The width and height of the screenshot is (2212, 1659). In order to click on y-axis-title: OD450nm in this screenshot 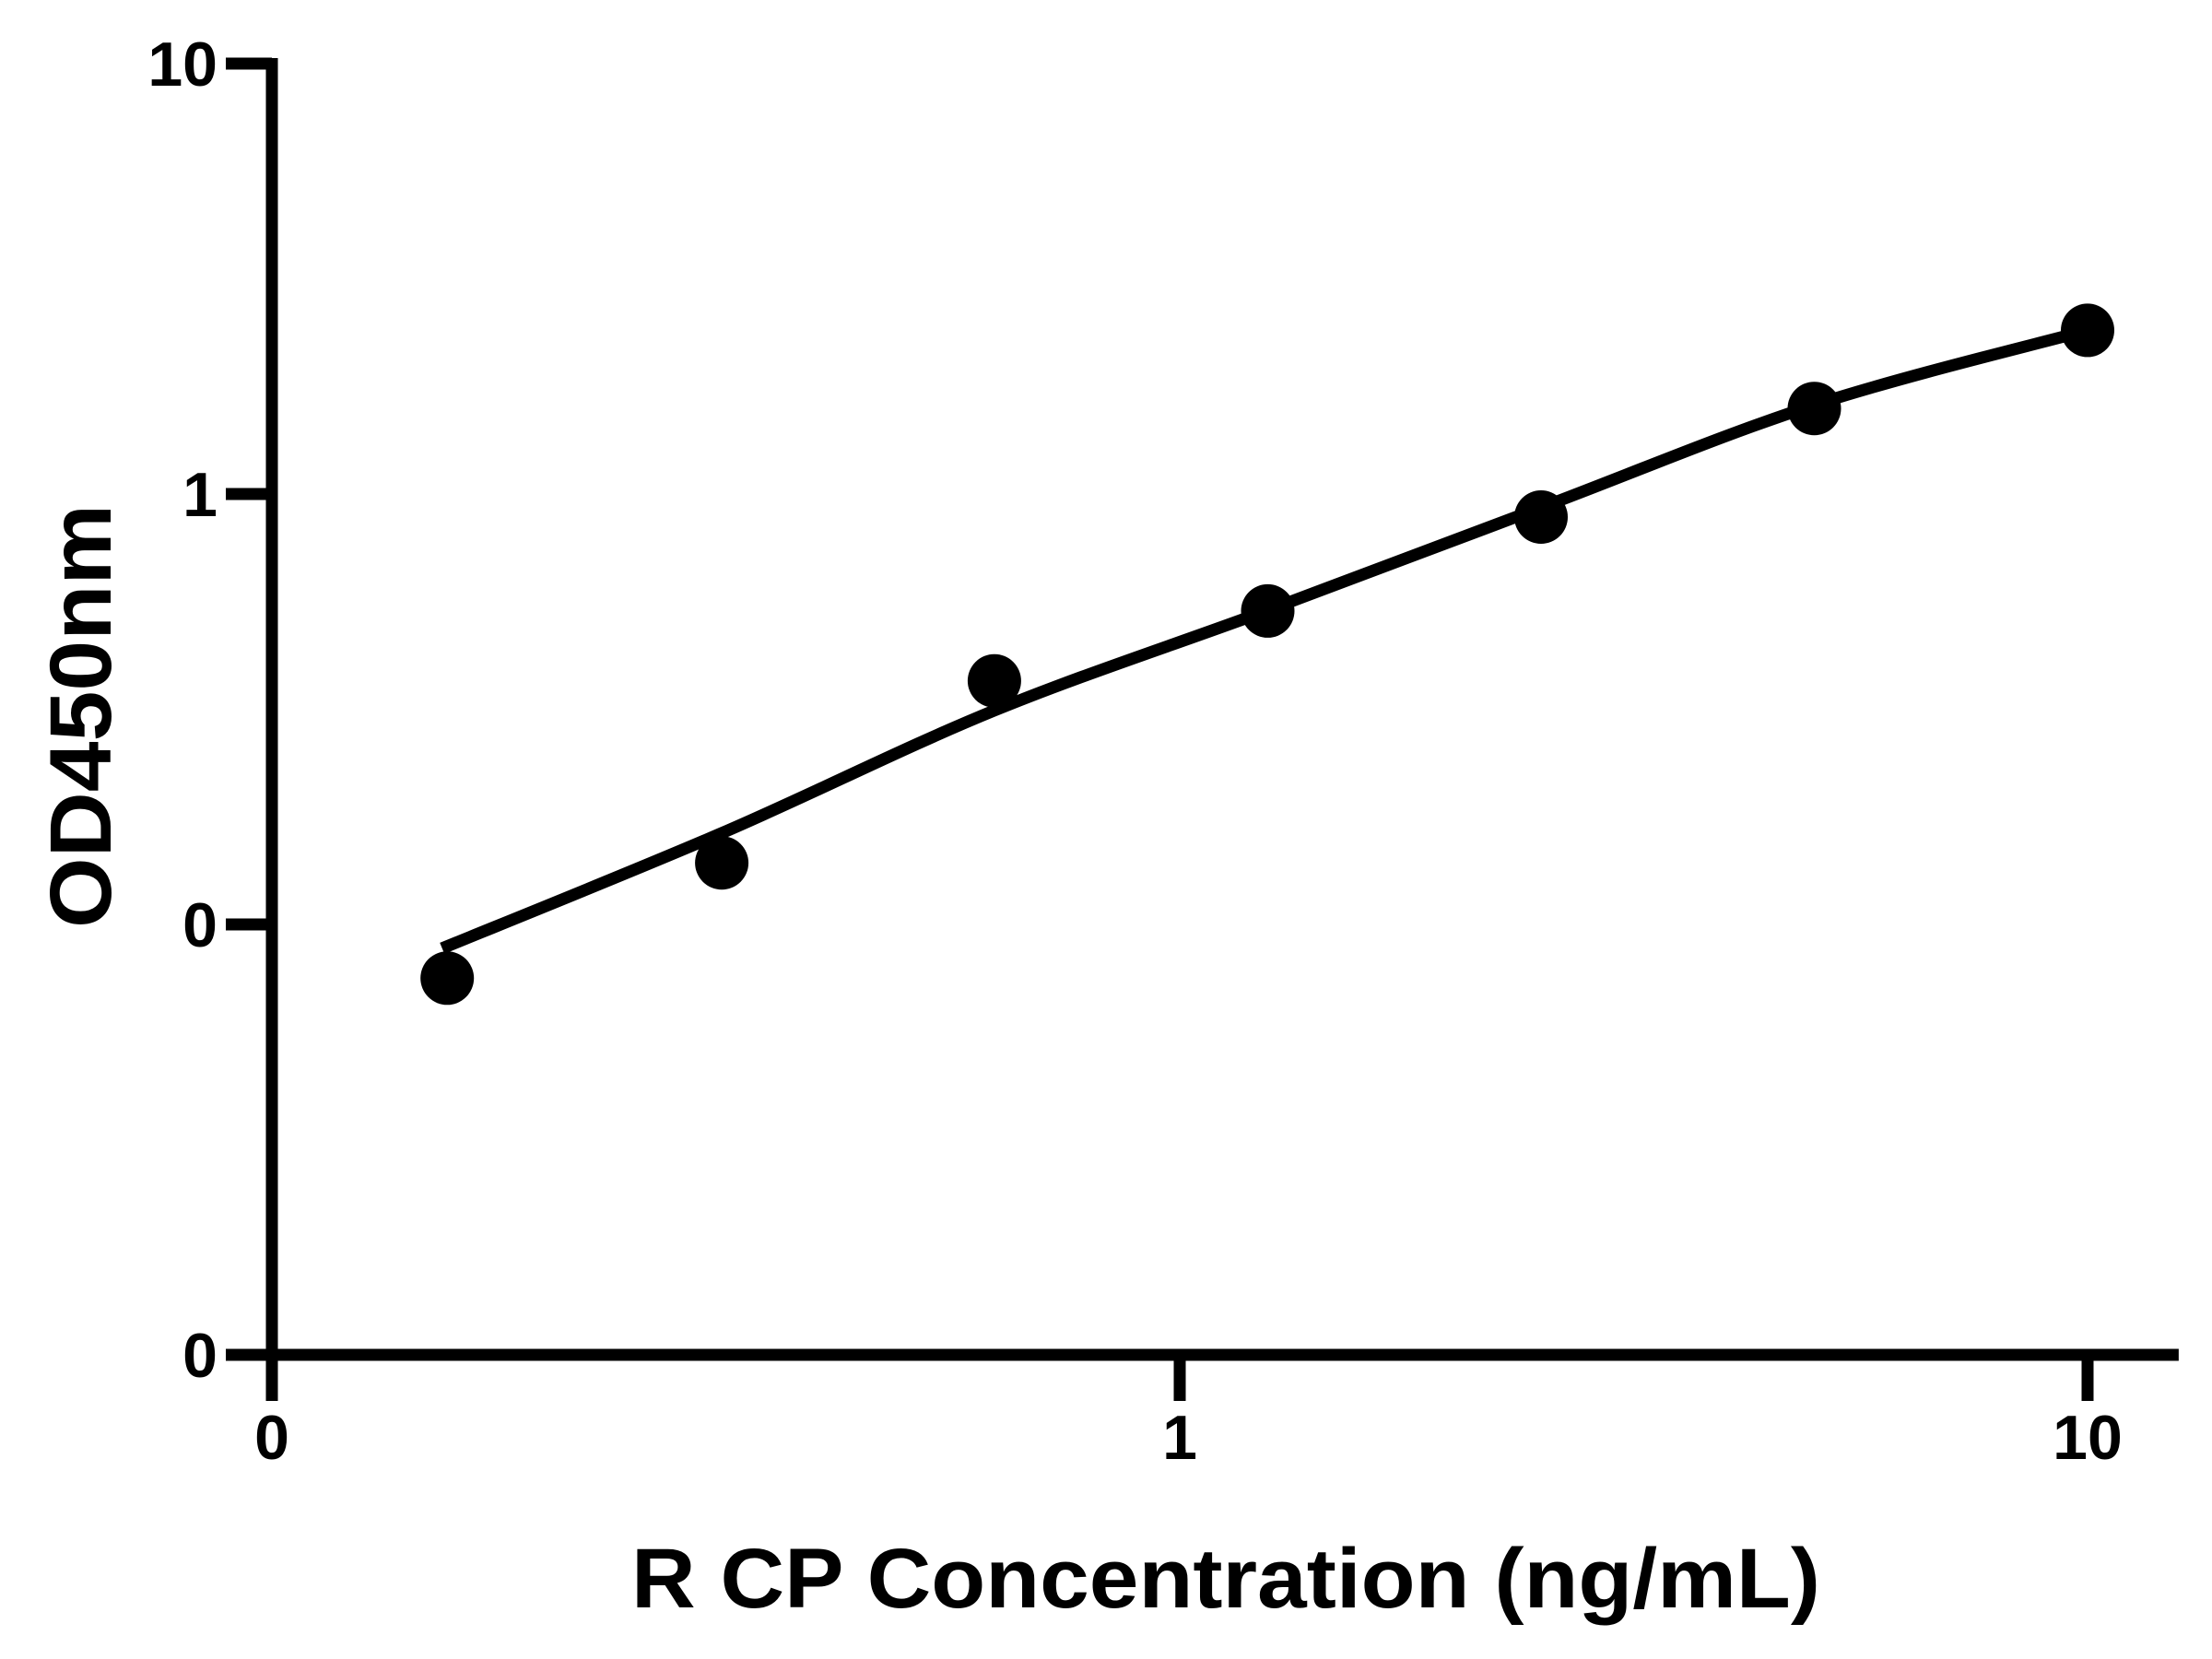, I will do `click(81, 716)`.